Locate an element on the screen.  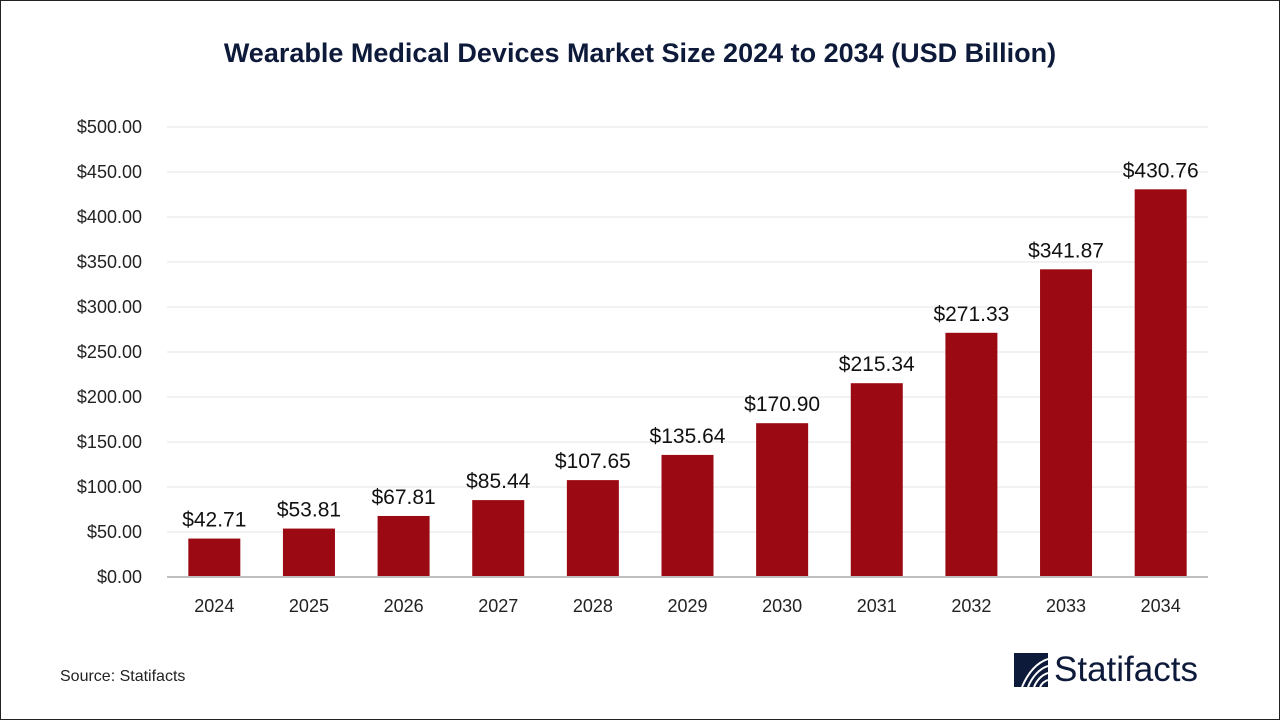
statifacts-logo: Statifacts is located at coordinates (1106, 669).